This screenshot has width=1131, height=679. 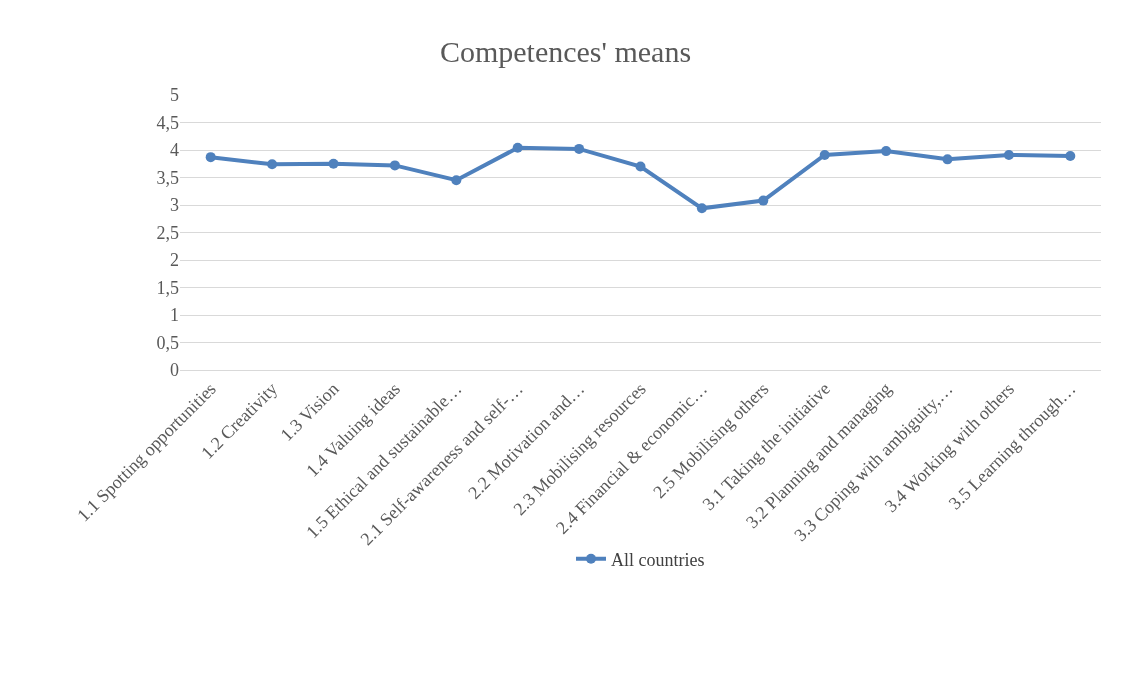 I want to click on y-tick-label: 0,5, so click(x=167, y=342).